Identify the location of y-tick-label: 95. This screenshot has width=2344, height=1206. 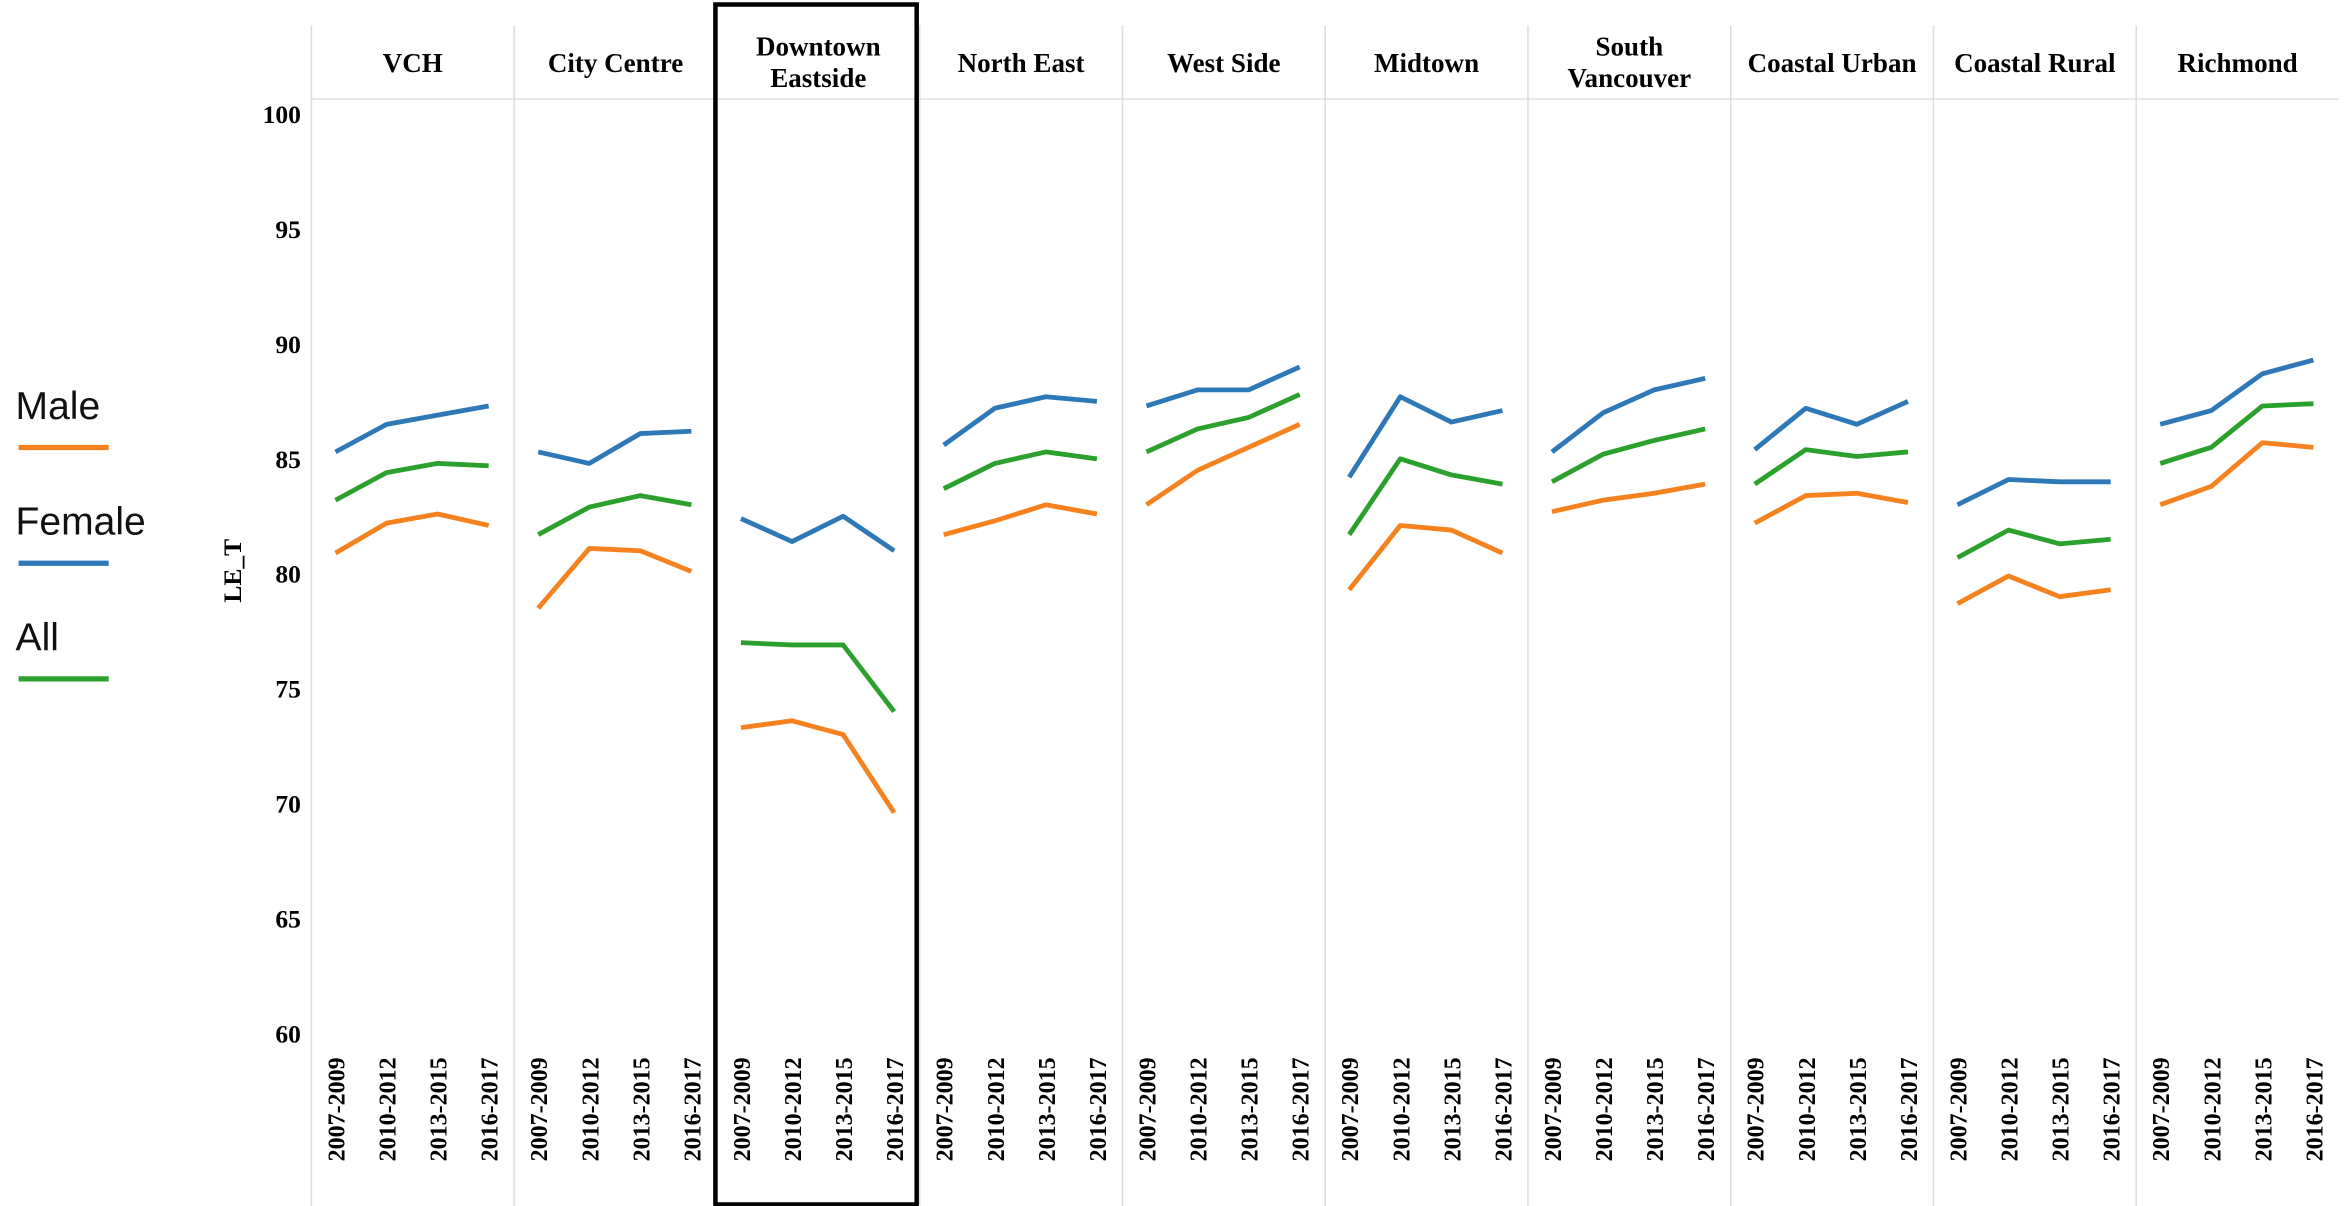
(288, 229).